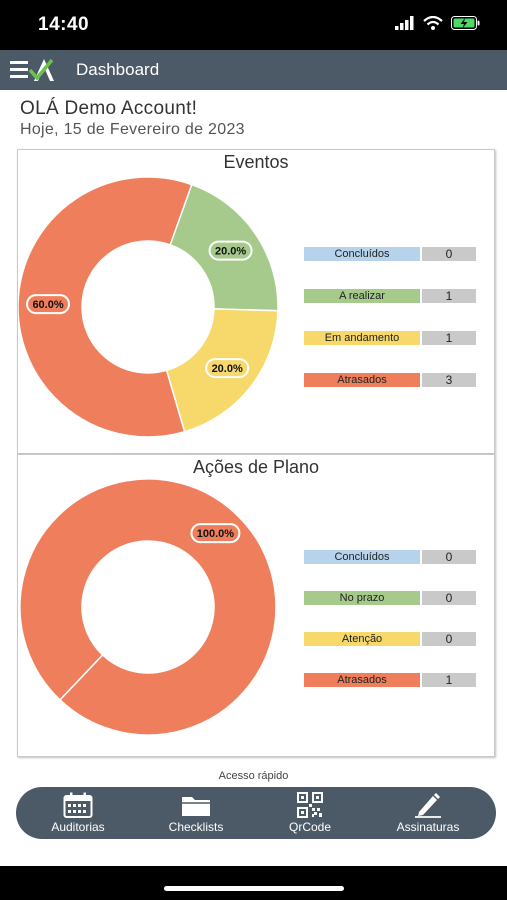  What do you see at coordinates (253, 883) in the screenshot?
I see `home-bar` at bounding box center [253, 883].